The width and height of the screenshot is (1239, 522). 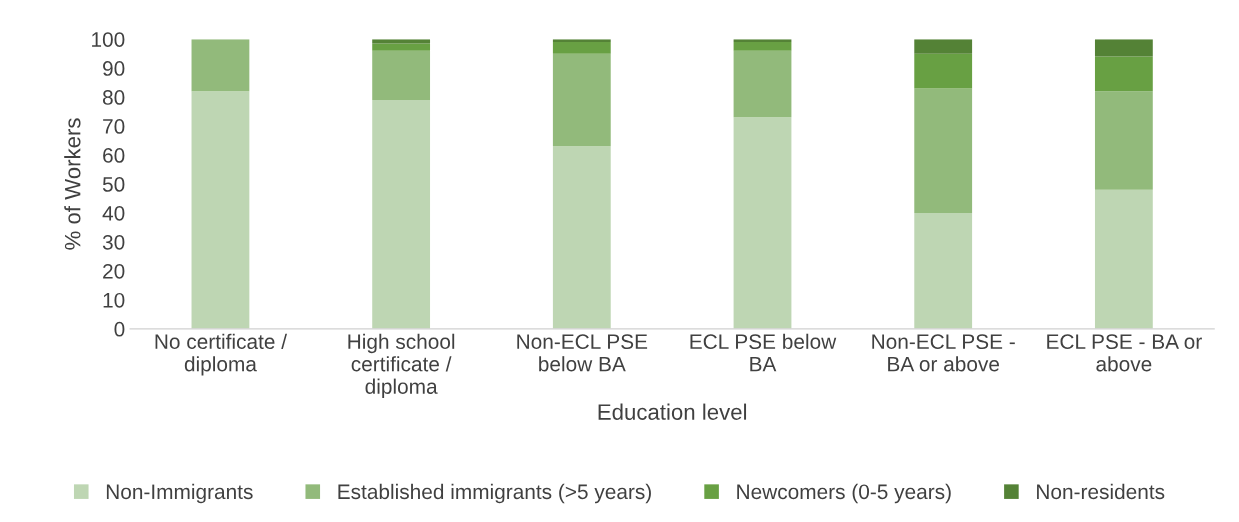 What do you see at coordinates (1124, 353) in the screenshot?
I see `x-tick-label: ECL PSE - BA or above` at bounding box center [1124, 353].